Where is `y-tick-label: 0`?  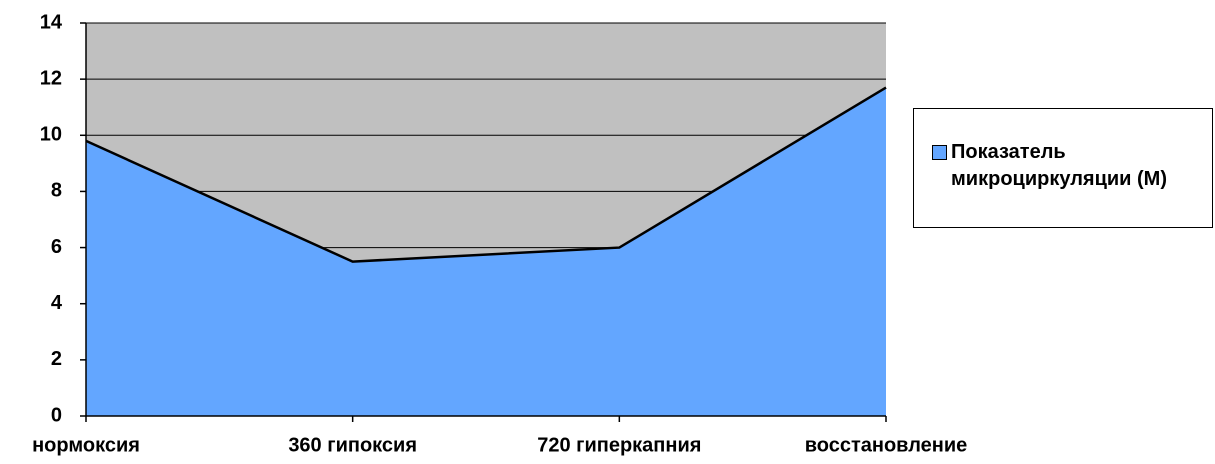 y-tick-label: 0 is located at coordinates (56, 415).